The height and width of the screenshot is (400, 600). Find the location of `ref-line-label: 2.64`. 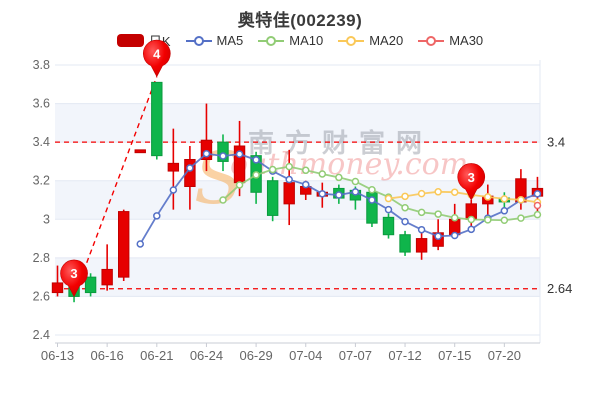

ref-line-label: 2.64 is located at coordinates (559, 288).